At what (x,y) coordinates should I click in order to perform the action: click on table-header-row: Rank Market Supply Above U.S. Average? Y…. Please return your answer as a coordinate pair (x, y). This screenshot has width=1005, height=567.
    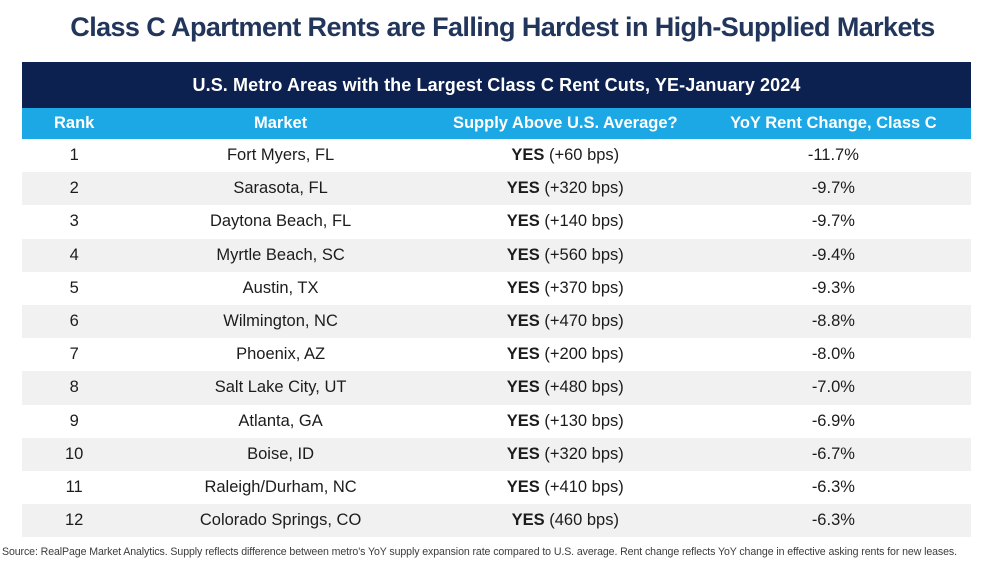
    Looking at the image, I should click on (496, 123).